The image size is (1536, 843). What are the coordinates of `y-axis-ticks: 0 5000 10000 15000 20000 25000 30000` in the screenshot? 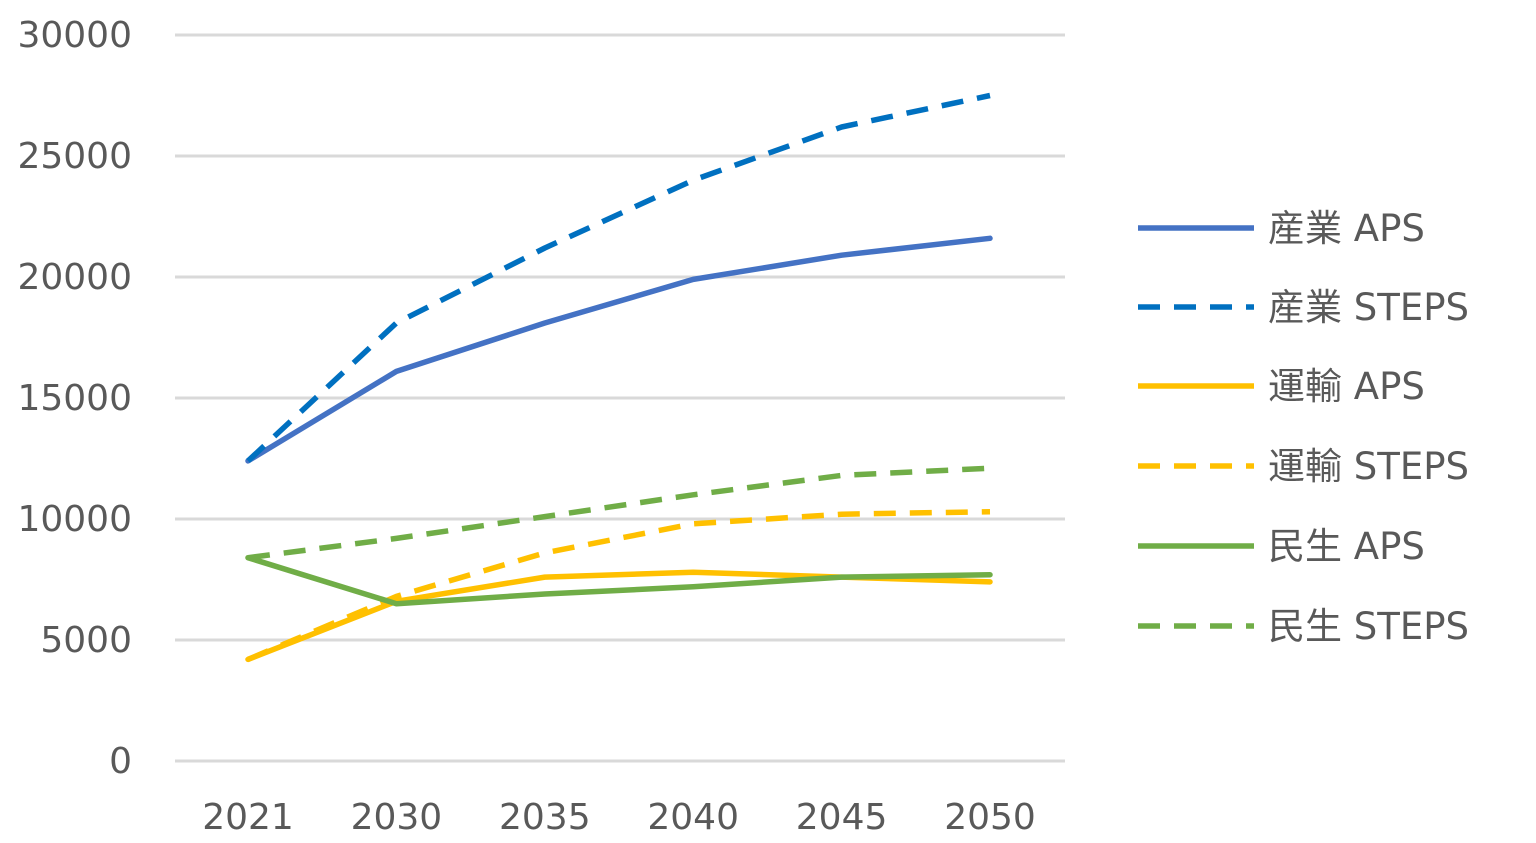 It's located at (74, 398).